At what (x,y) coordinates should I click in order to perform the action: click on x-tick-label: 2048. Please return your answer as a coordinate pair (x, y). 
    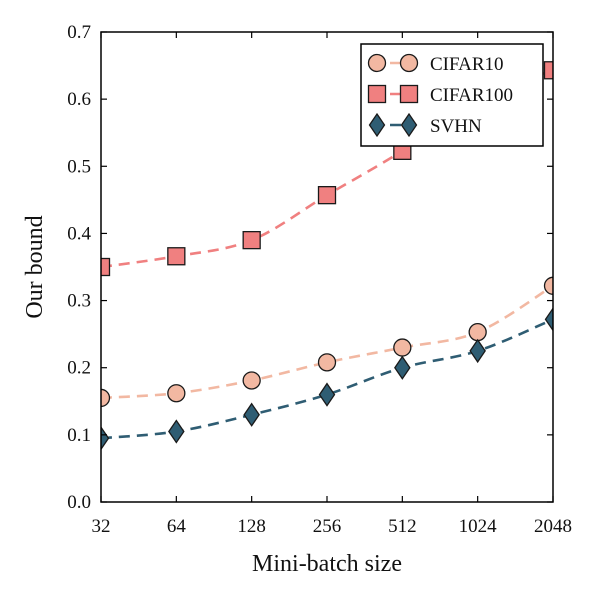
    Looking at the image, I should click on (553, 526).